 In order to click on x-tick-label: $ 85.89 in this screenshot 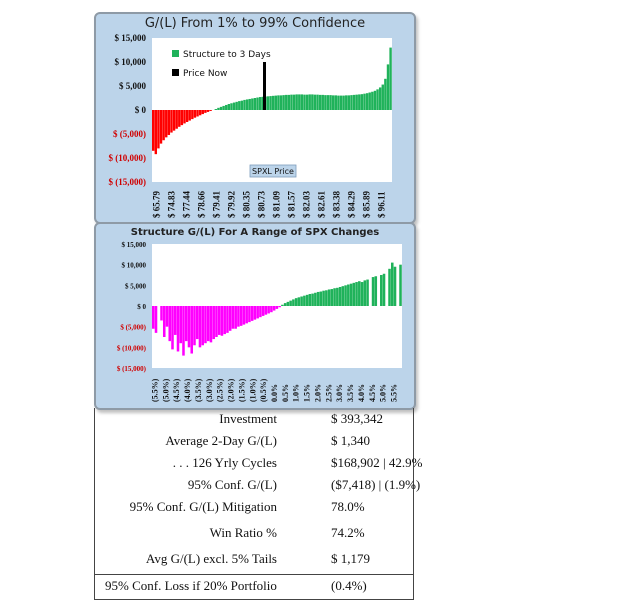, I will do `click(367, 205)`.